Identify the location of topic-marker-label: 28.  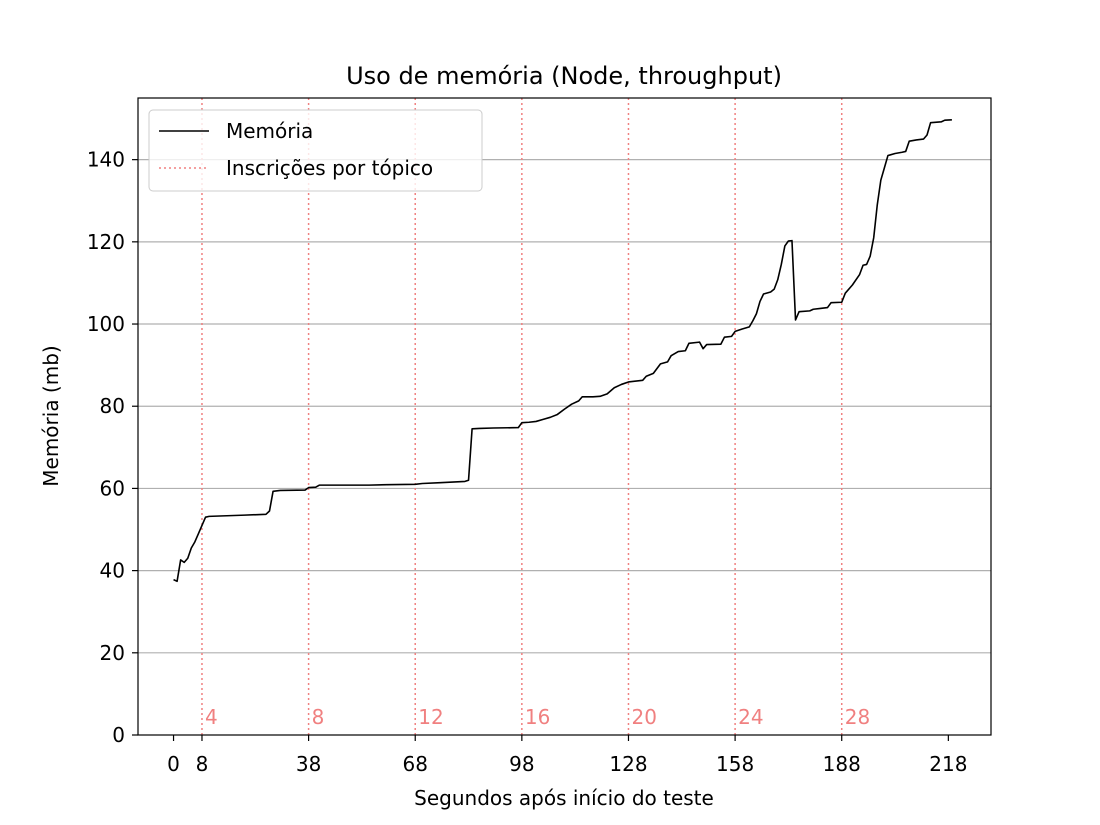
(857, 717).